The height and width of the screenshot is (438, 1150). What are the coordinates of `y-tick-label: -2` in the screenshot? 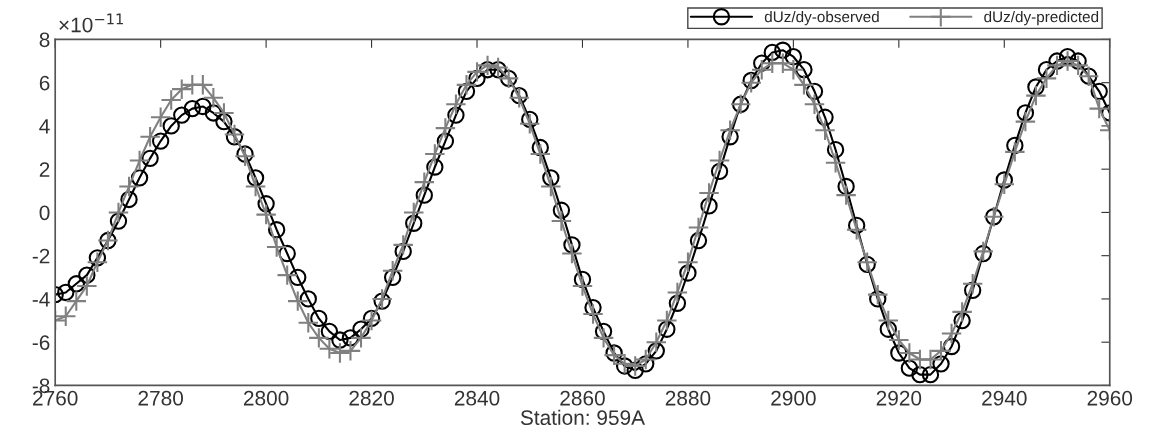 It's located at (41, 256).